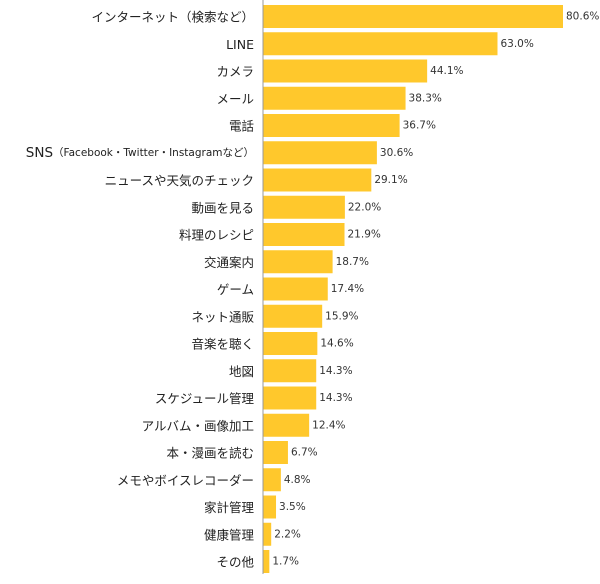 The width and height of the screenshot is (600, 584). I want to click on category-label-text: その他, so click(235, 561).